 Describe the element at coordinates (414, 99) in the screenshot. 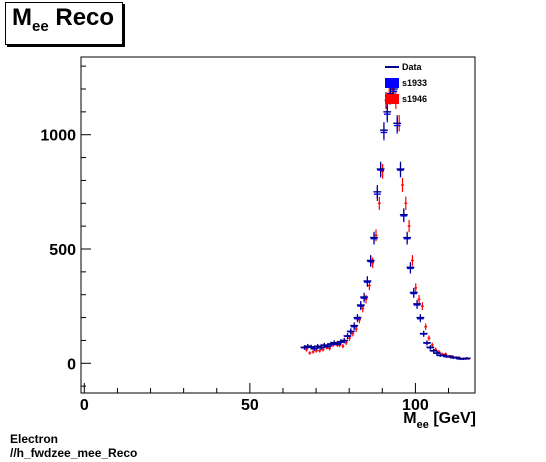

I see `legend-label: s1946` at that location.